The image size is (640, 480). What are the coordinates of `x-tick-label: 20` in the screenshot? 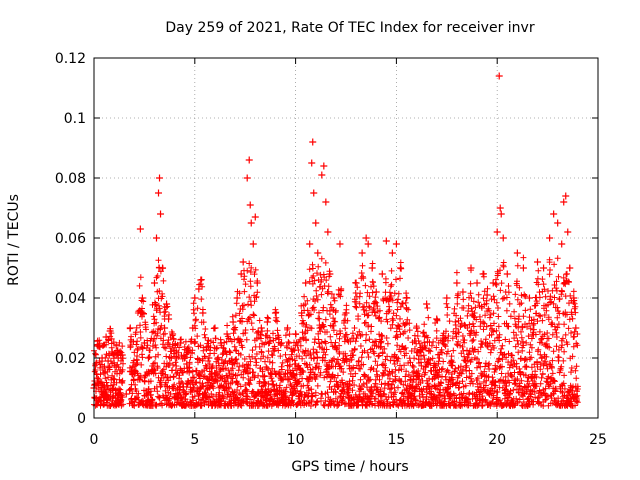 It's located at (497, 440).